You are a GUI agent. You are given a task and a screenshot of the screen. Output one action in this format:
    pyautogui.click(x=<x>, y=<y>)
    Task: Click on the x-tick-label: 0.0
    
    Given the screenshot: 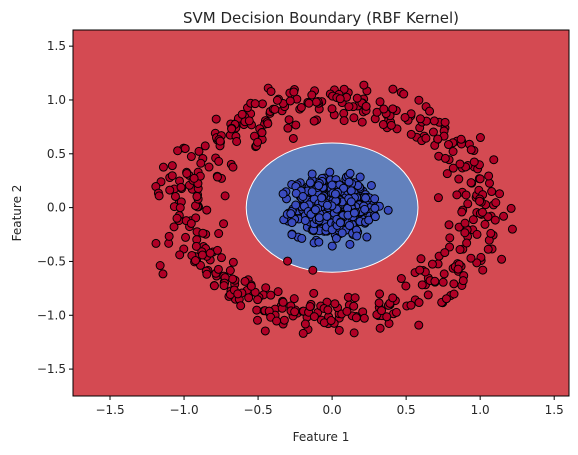 What is the action you would take?
    pyautogui.click(x=332, y=410)
    